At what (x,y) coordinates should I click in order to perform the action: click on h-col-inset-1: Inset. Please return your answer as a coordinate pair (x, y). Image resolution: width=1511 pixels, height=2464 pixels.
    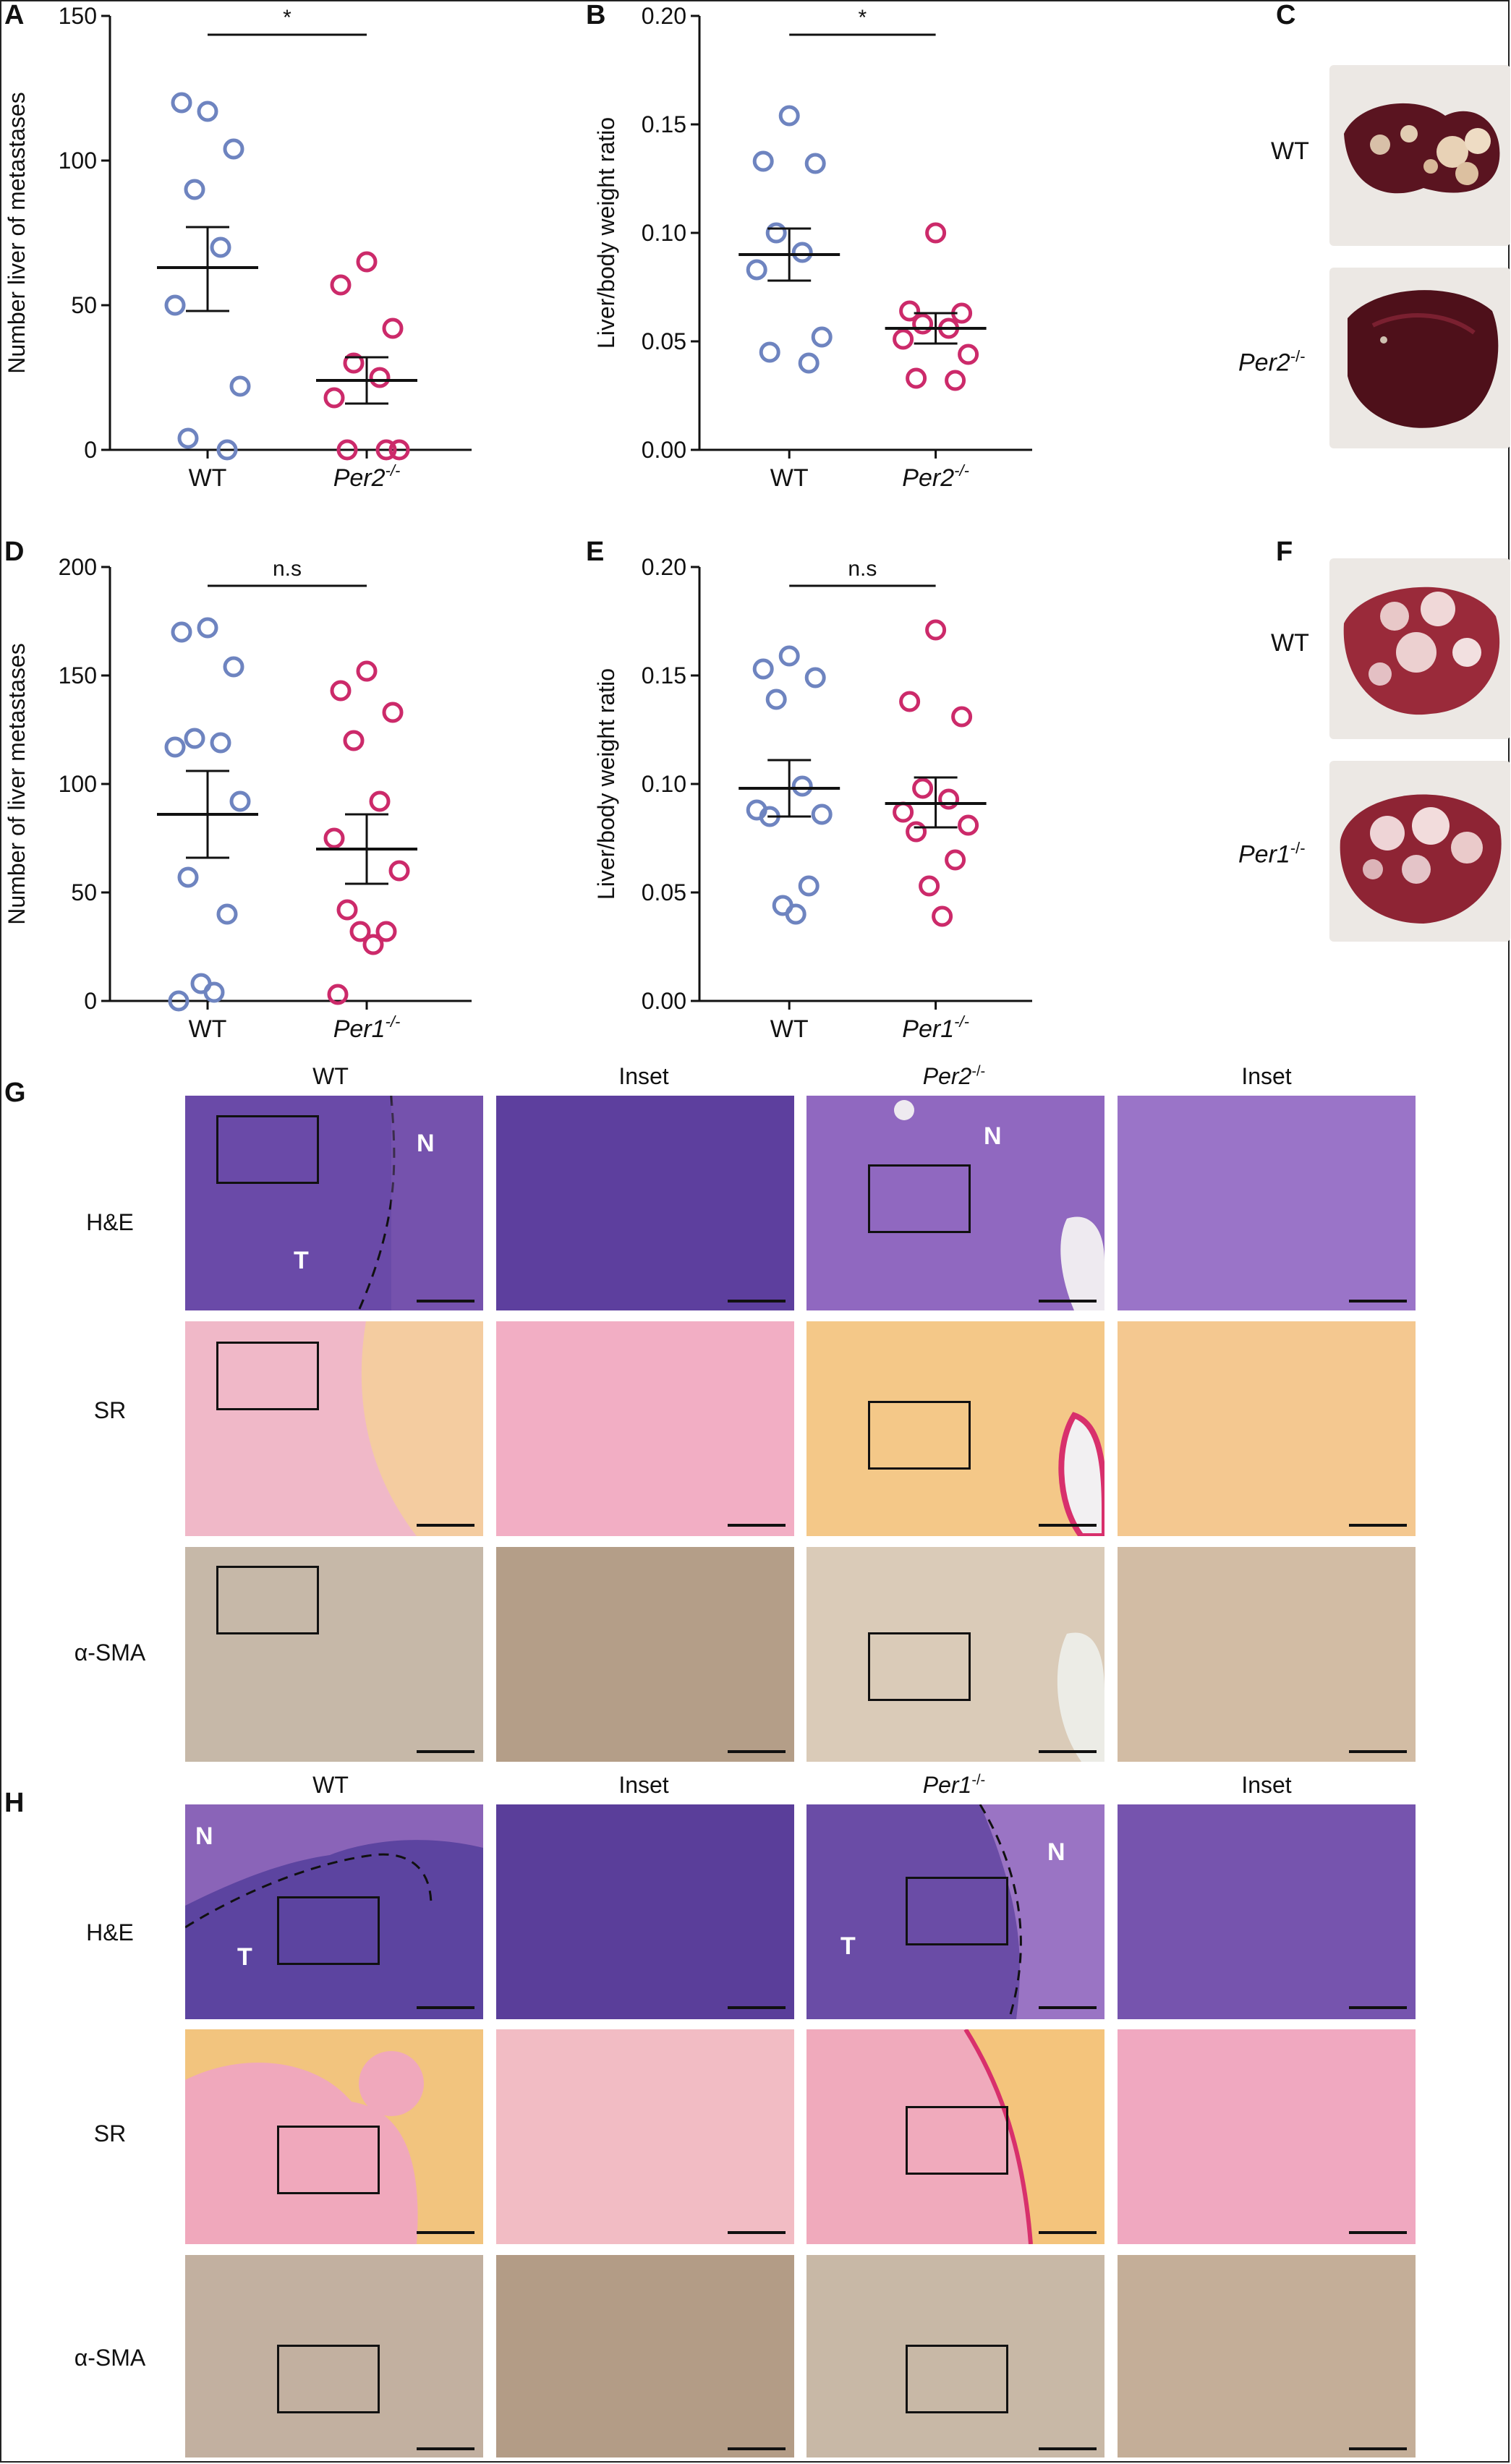
    Looking at the image, I should click on (644, 1785).